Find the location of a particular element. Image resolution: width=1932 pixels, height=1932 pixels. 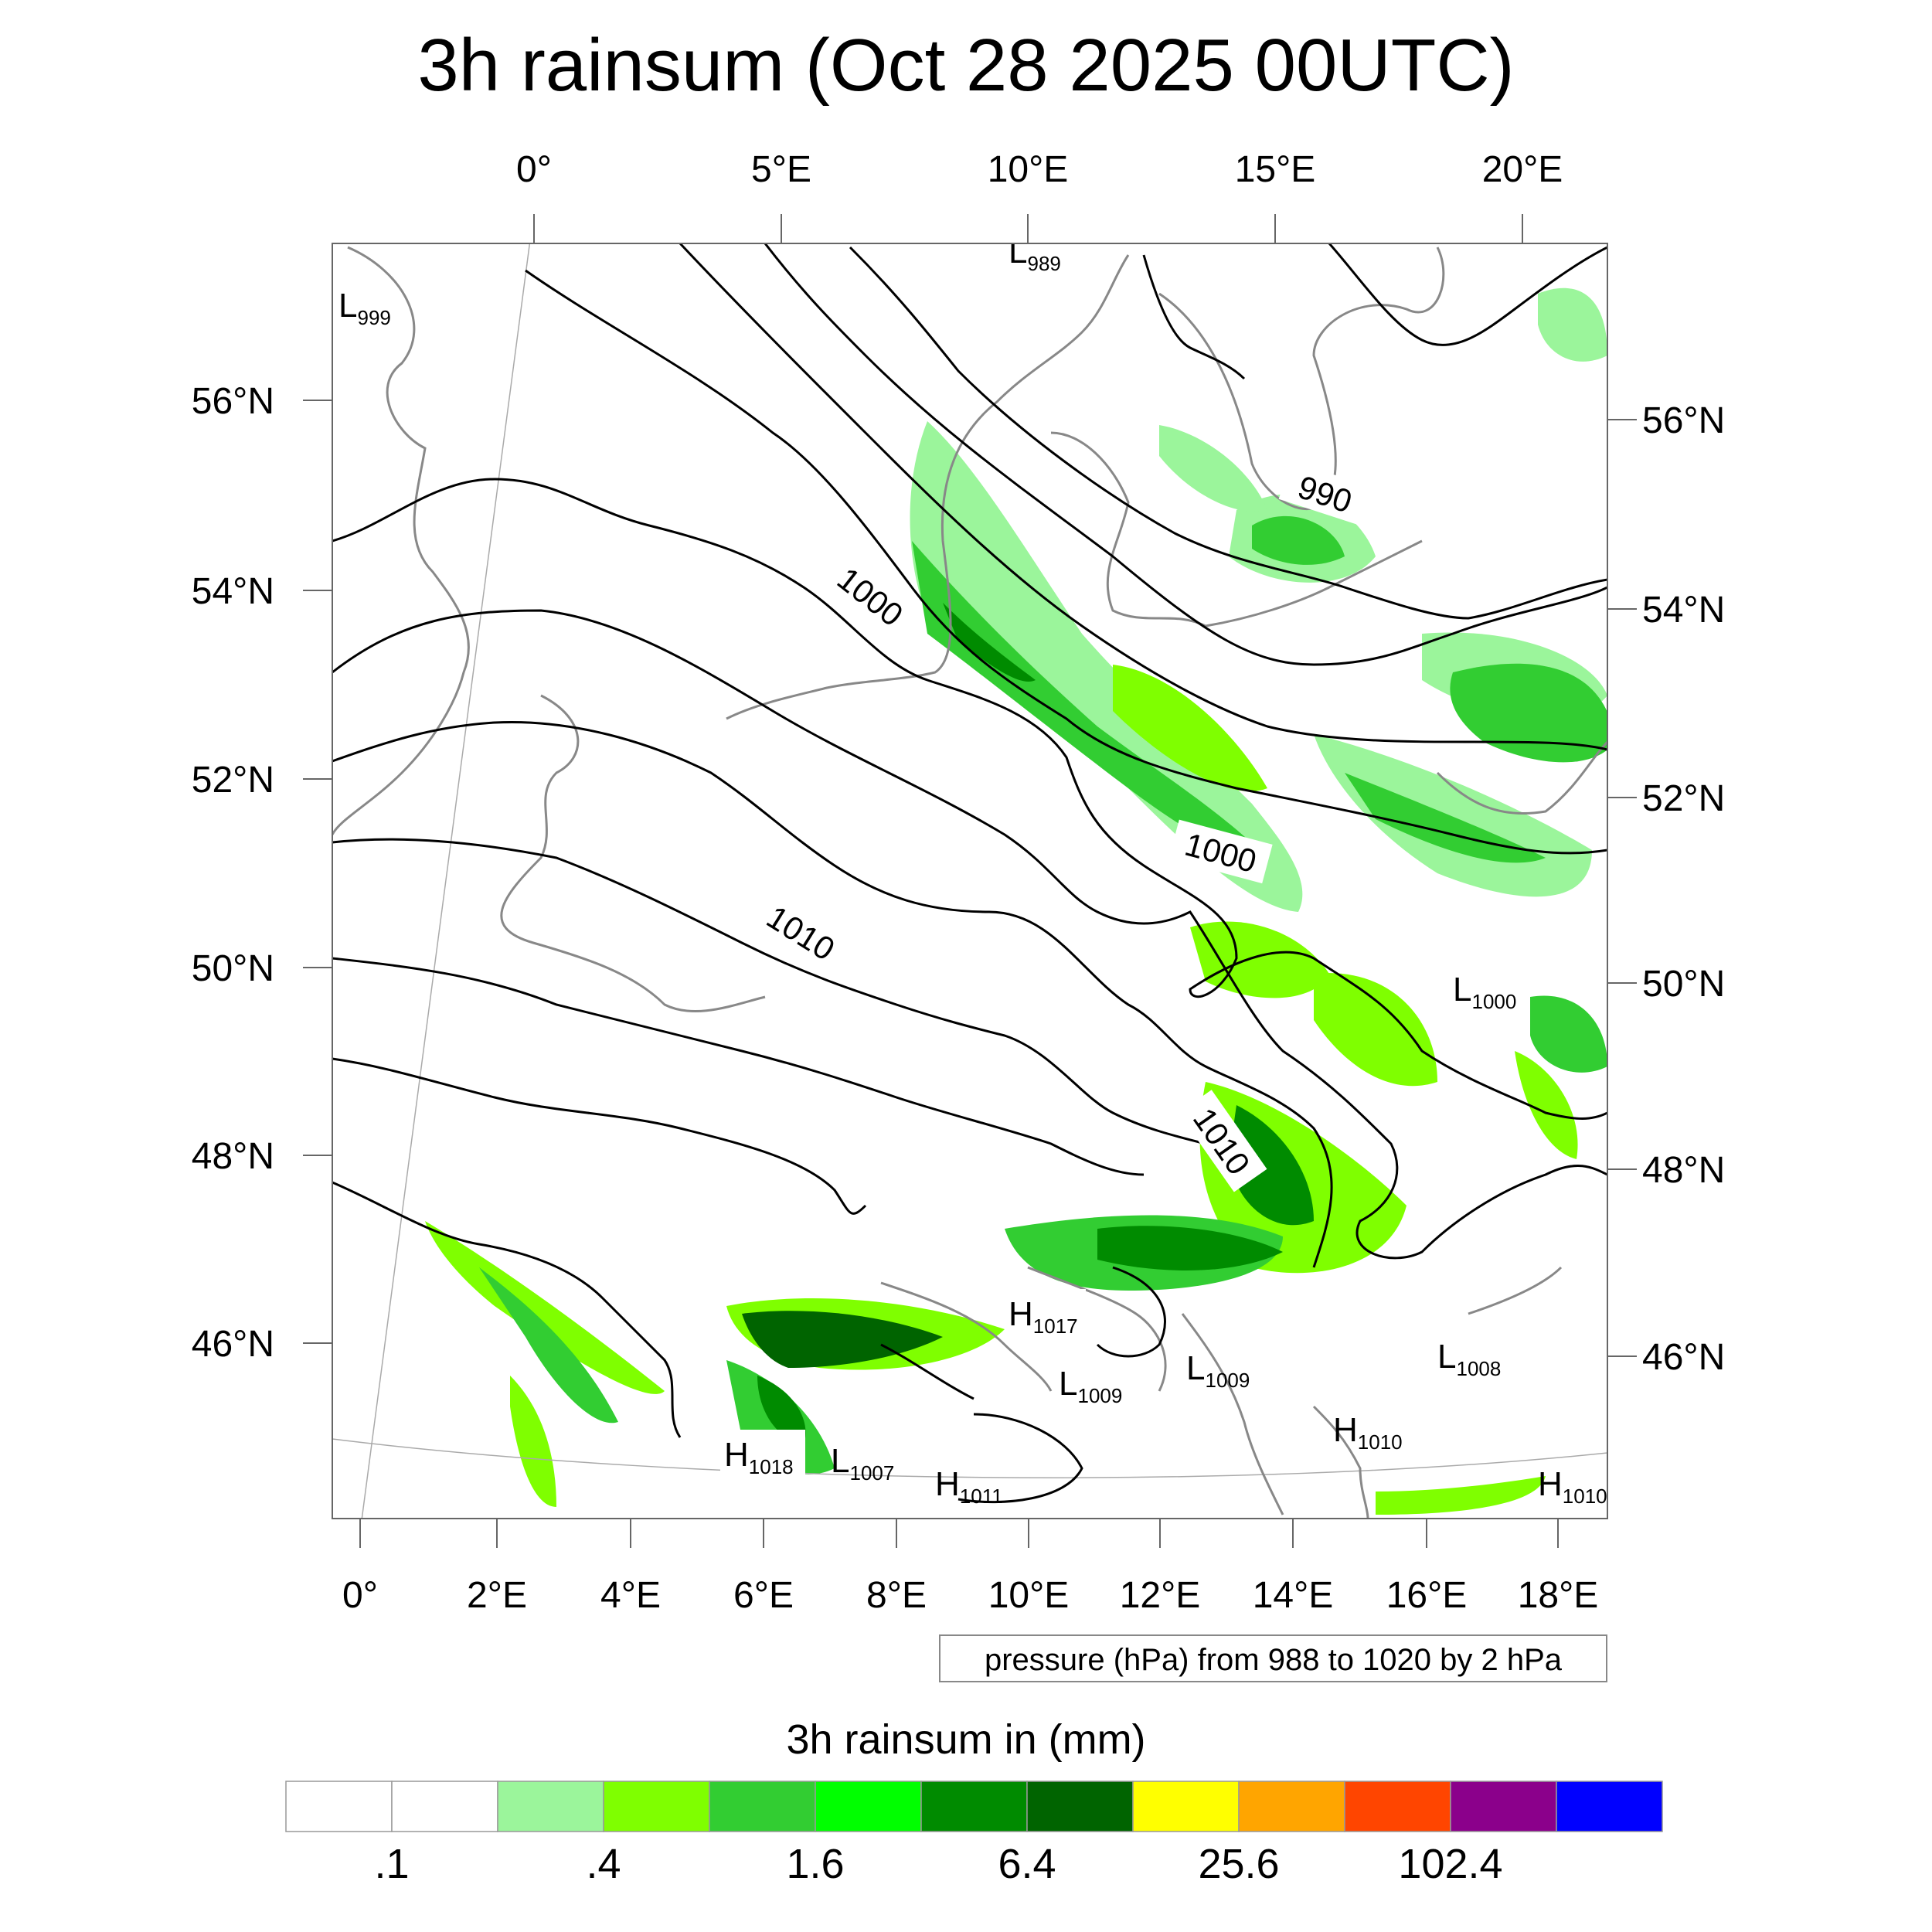

legend-tick-label: 1.6 is located at coordinates (815, 1864).